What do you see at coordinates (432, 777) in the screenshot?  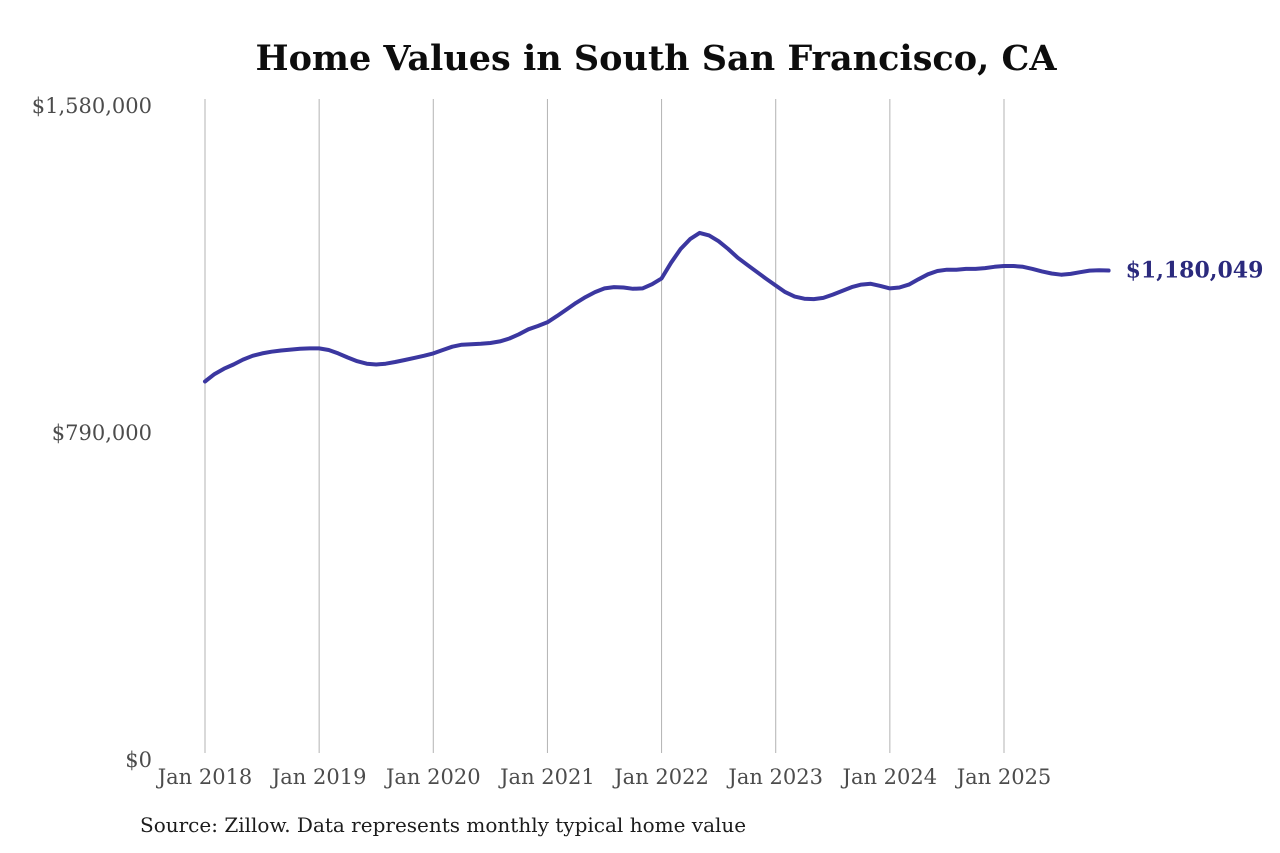 I see `x-tick-label: Jan 2020` at bounding box center [432, 777].